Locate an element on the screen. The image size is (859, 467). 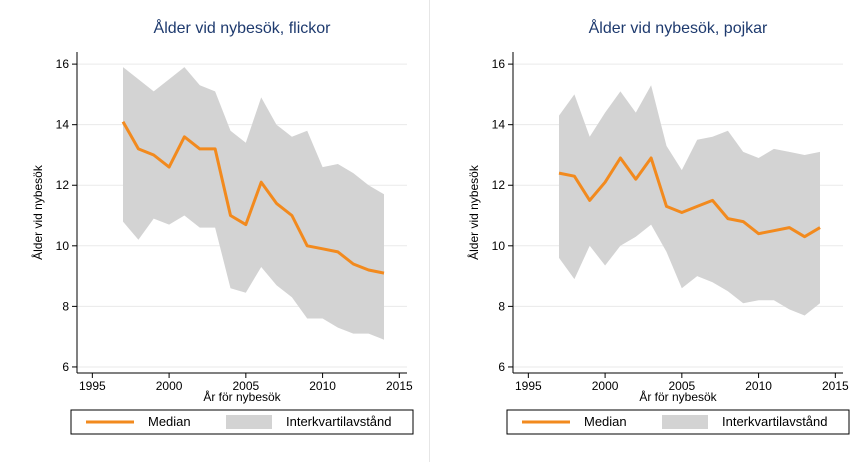
panel-divider is located at coordinates (429, 231).